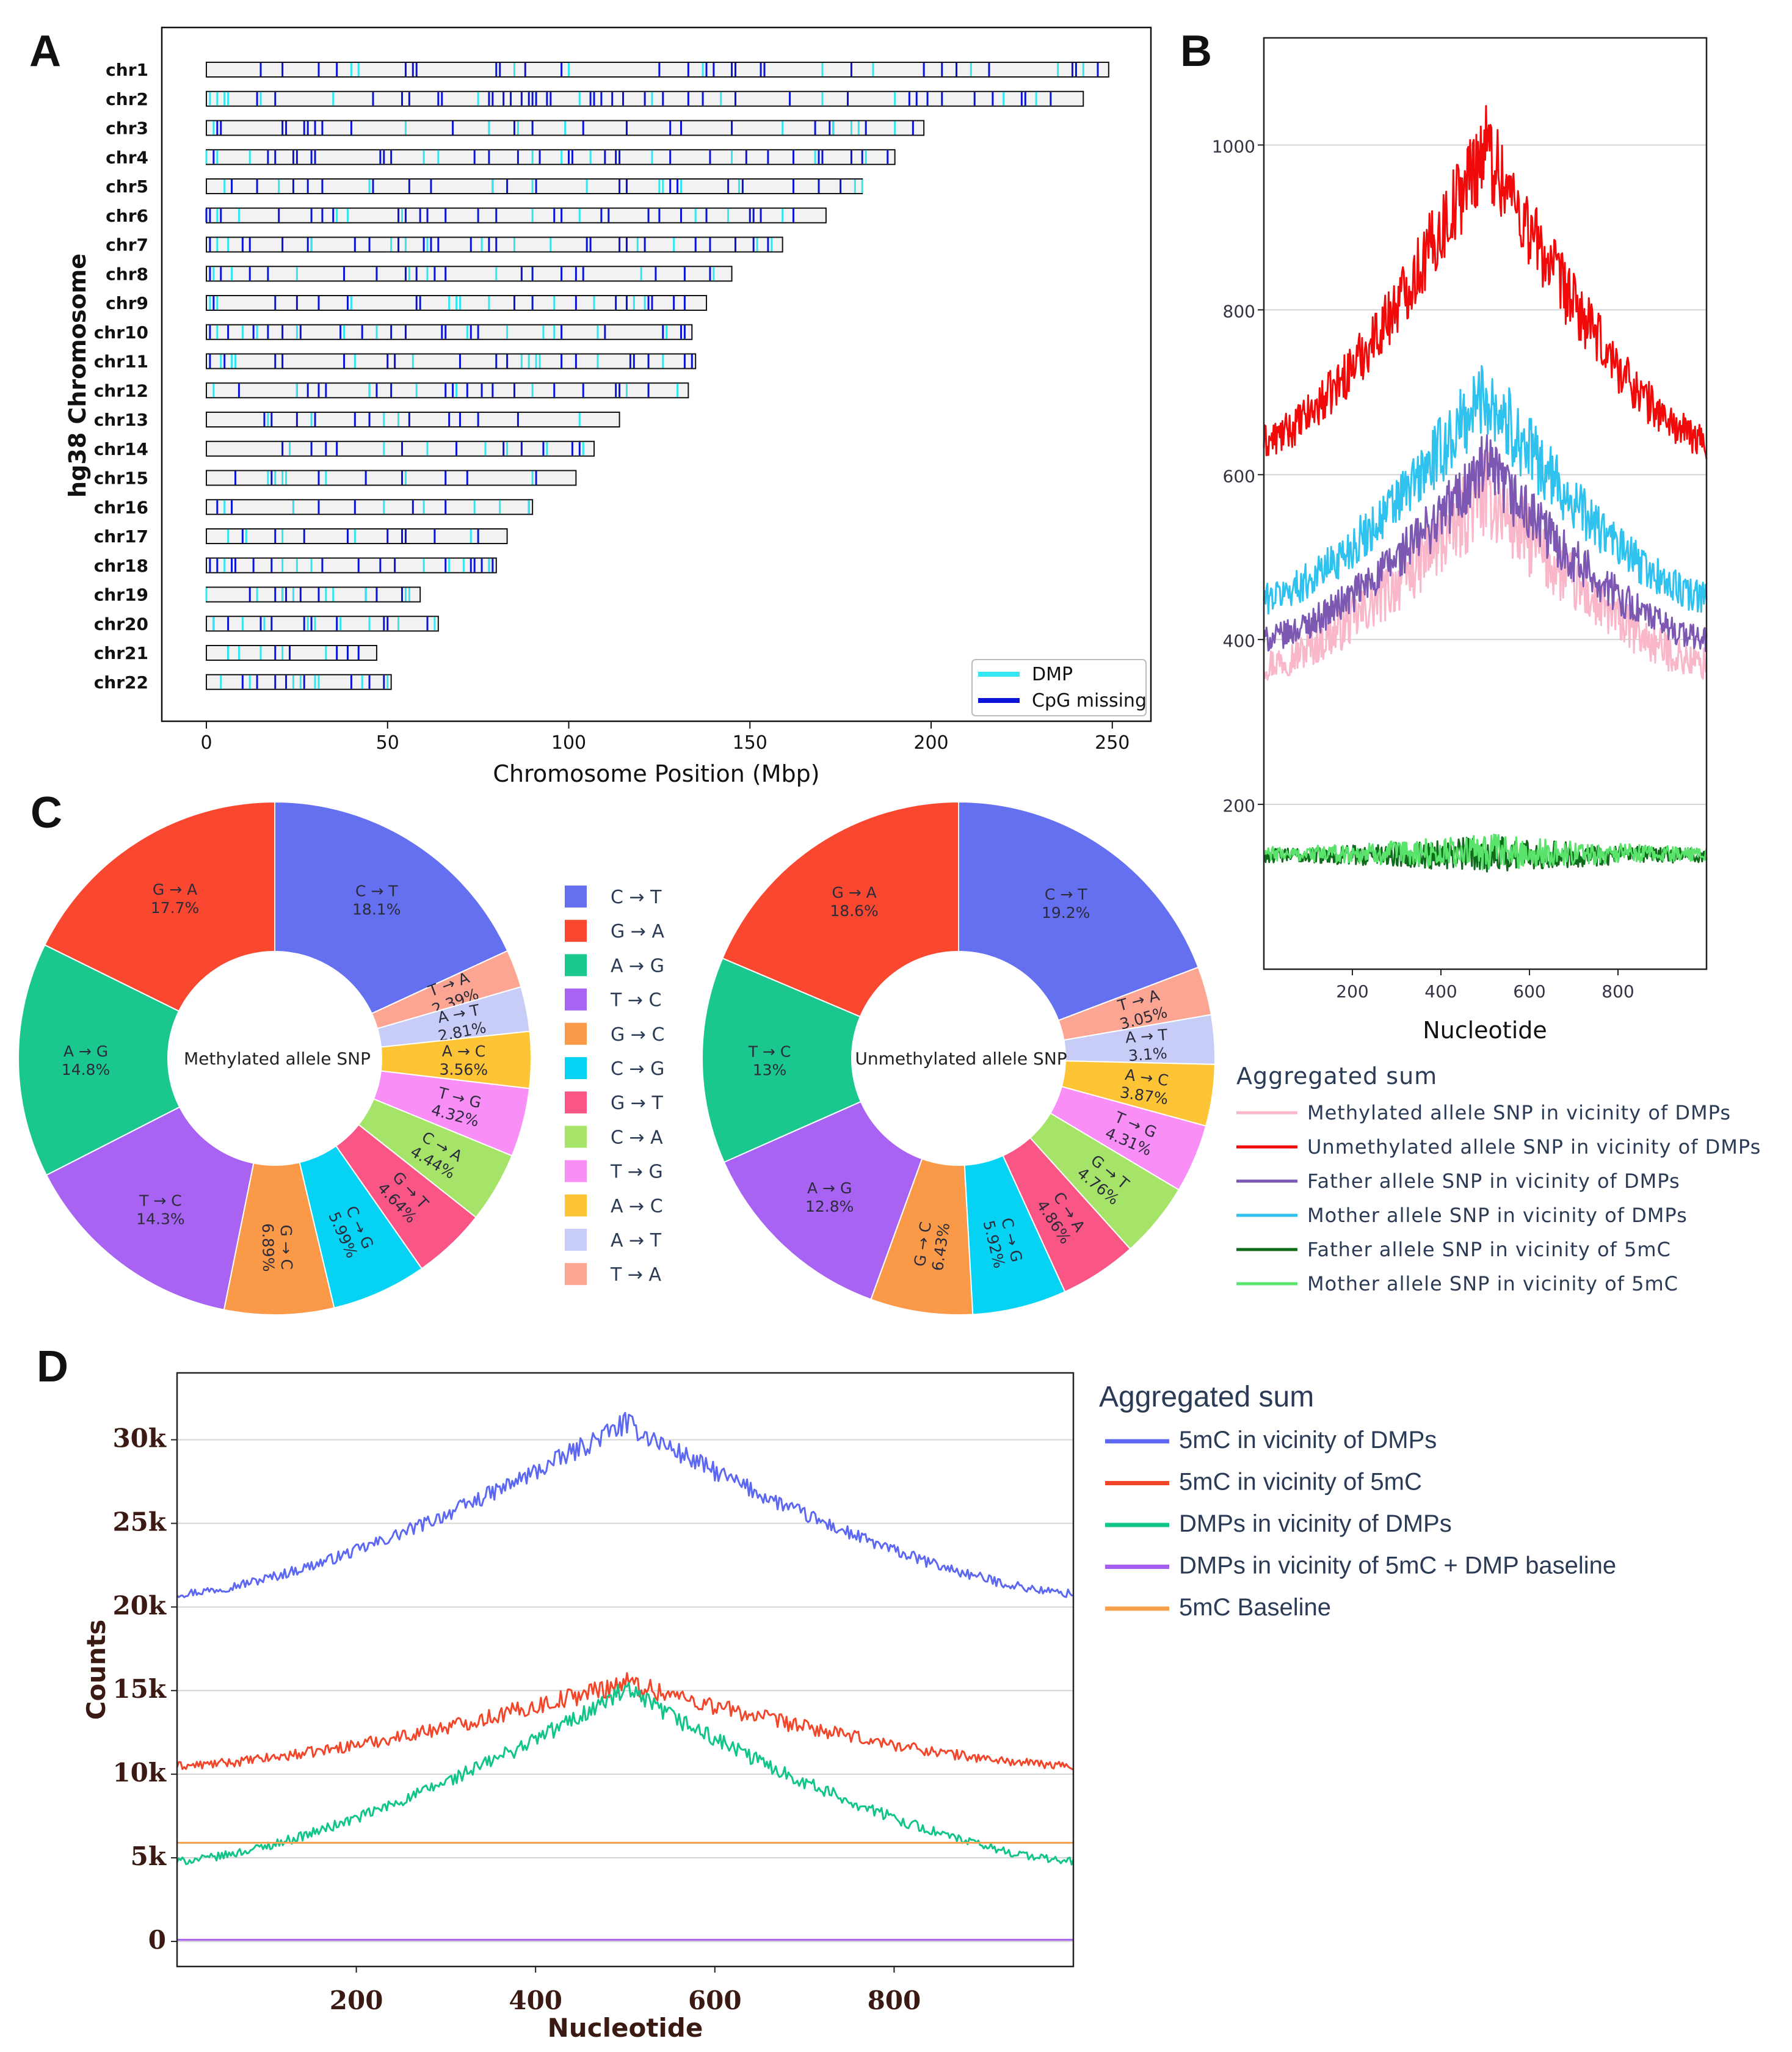  What do you see at coordinates (959, 1058) in the screenshot?
I see `pie-hole` at bounding box center [959, 1058].